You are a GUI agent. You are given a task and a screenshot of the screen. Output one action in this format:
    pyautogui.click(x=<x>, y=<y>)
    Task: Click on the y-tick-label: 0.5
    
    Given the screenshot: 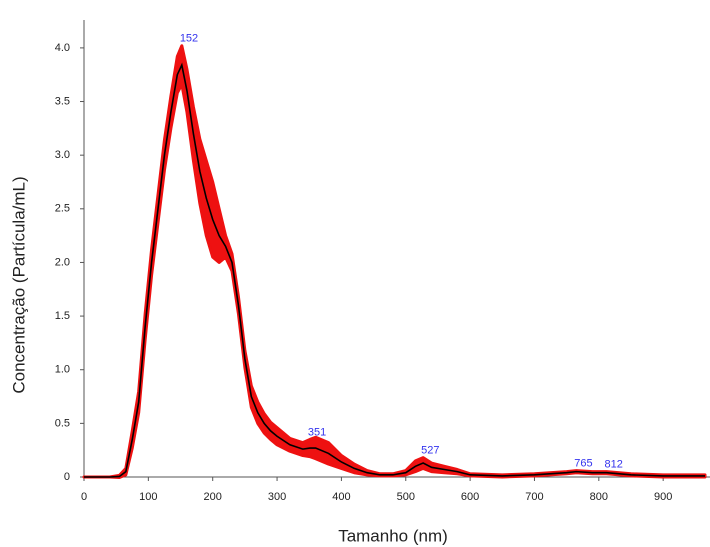 What is the action you would take?
    pyautogui.click(x=62, y=423)
    